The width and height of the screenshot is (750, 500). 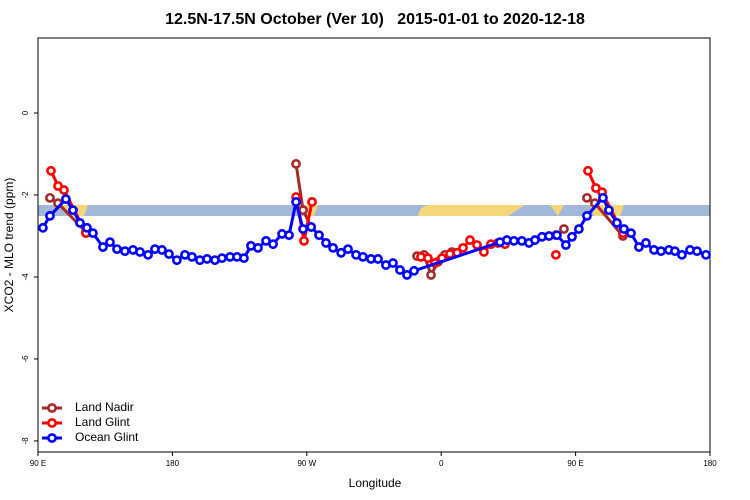 I want to click on y-tick-label: -8, so click(x=25, y=441).